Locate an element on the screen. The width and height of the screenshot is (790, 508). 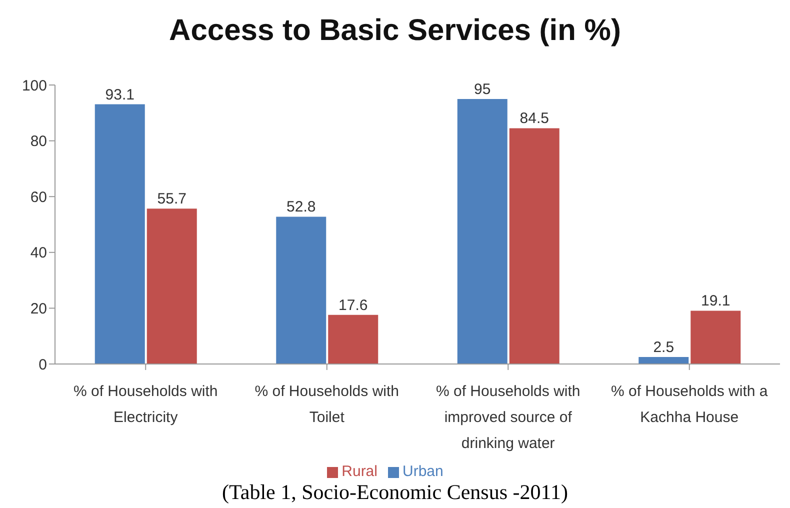
y-tick-label: 60 is located at coordinates (38, 197).